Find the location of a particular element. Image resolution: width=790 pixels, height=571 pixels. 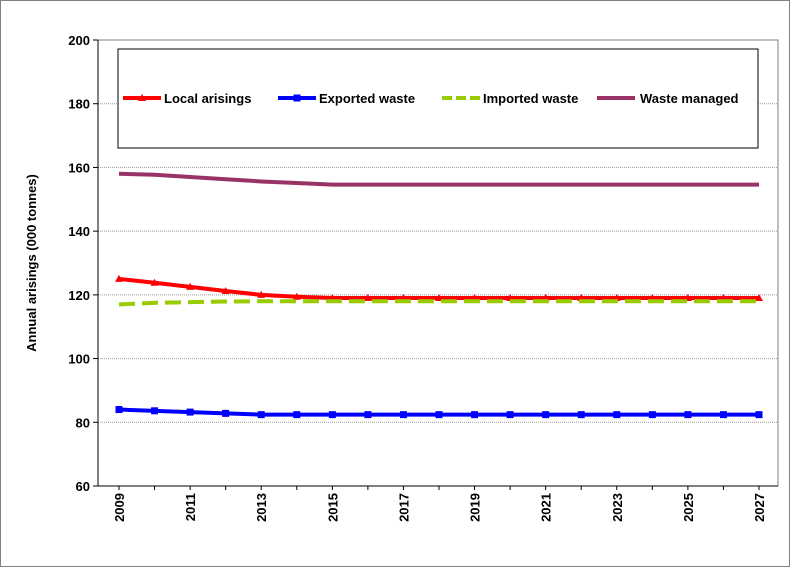

x-axis: 2009 2011 2013 2015 2017 2019 2021 2023 2025 2027 is located at coordinates (438, 503).